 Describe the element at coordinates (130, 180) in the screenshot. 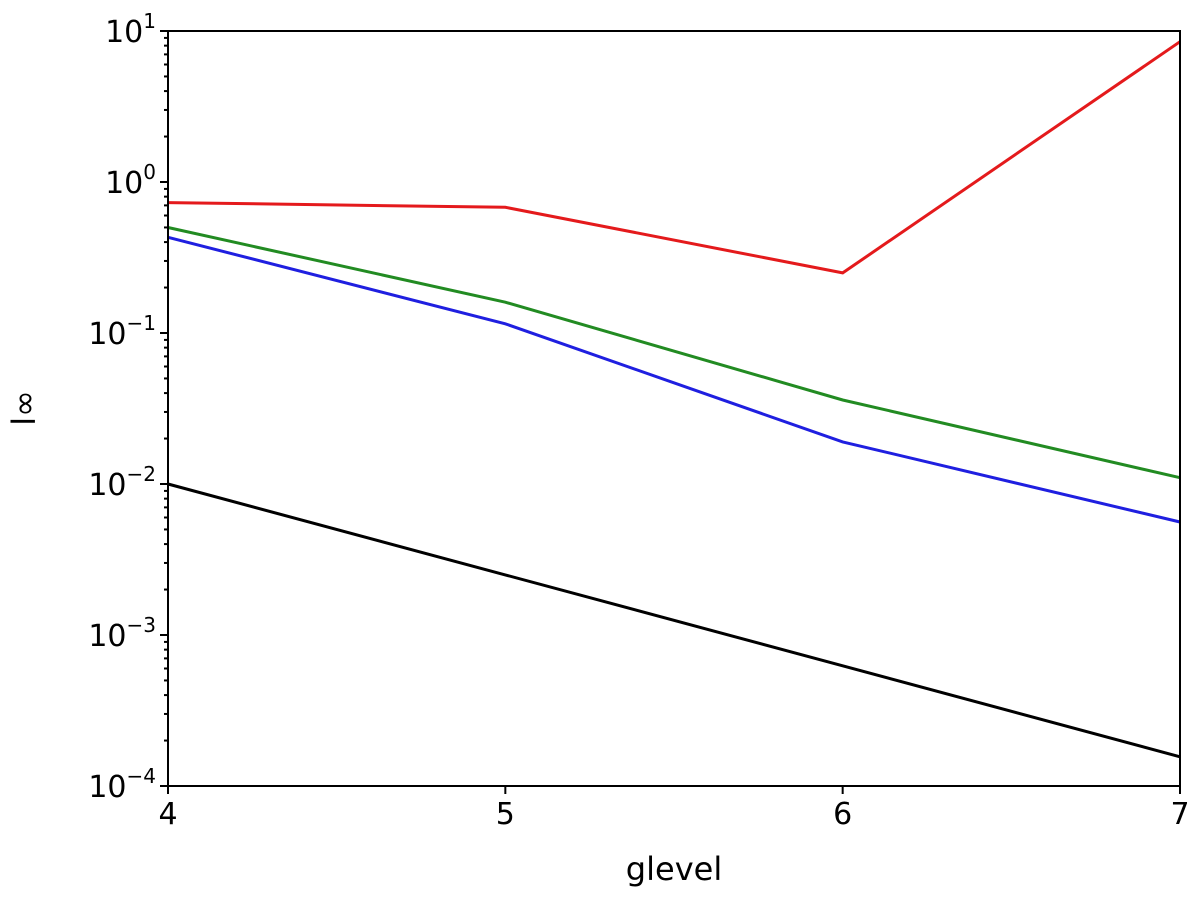

I see `y-tick-label: 10⁰` at that location.